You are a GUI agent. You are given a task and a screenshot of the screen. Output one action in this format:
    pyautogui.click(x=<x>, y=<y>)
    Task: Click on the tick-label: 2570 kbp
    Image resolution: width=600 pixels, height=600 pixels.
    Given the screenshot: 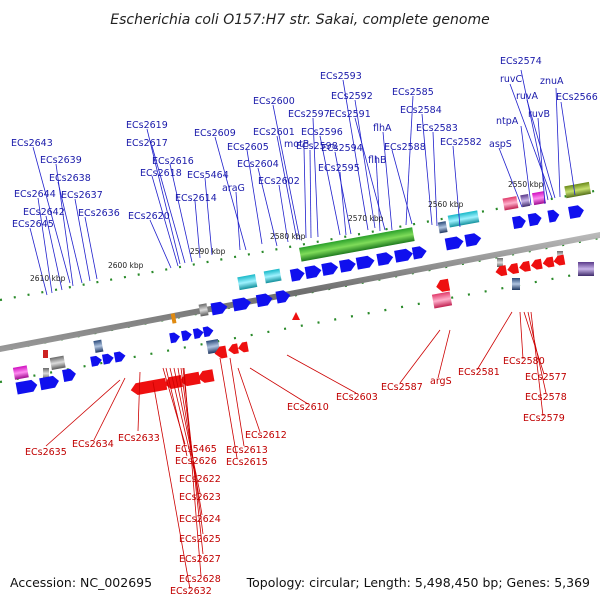 What is the action you would take?
    pyautogui.click(x=366, y=218)
    